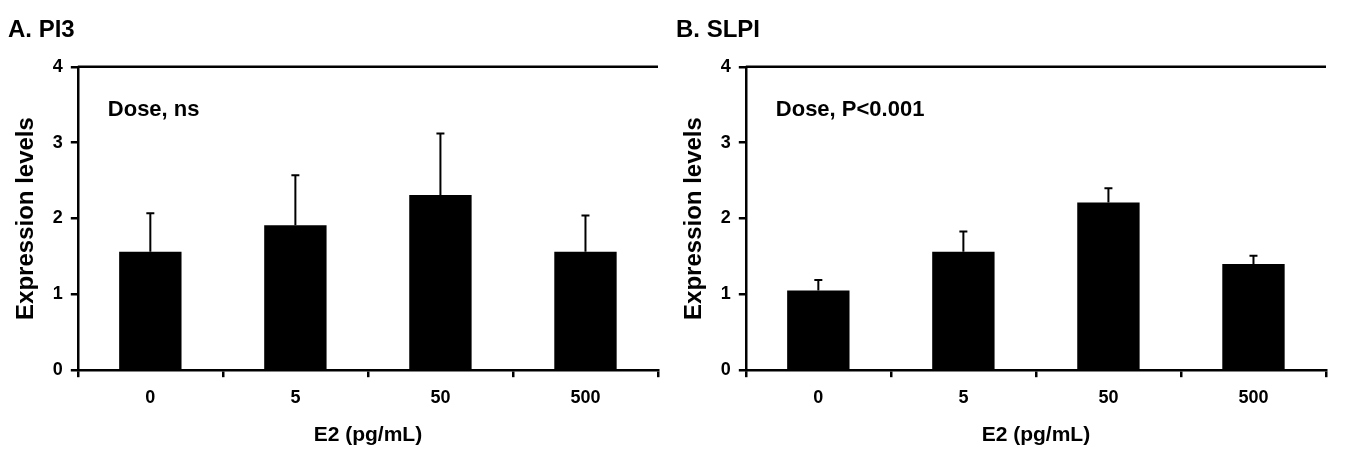 This screenshot has width=1346, height=462. I want to click on chart-title: A. PI3, so click(41, 29).